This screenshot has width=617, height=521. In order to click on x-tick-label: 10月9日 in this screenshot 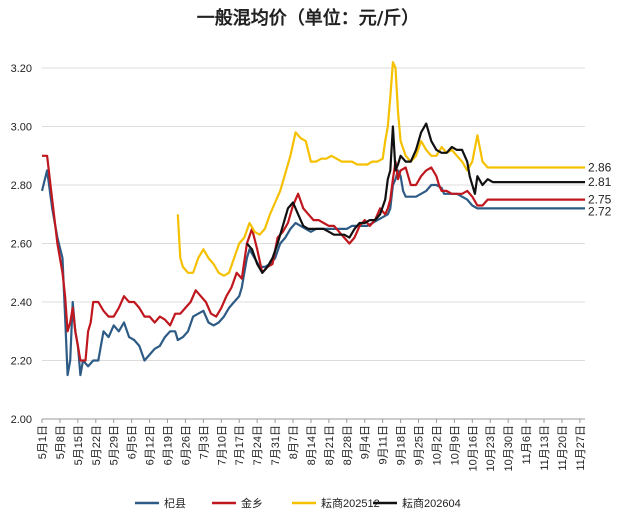, I will do `click(455, 445)`.